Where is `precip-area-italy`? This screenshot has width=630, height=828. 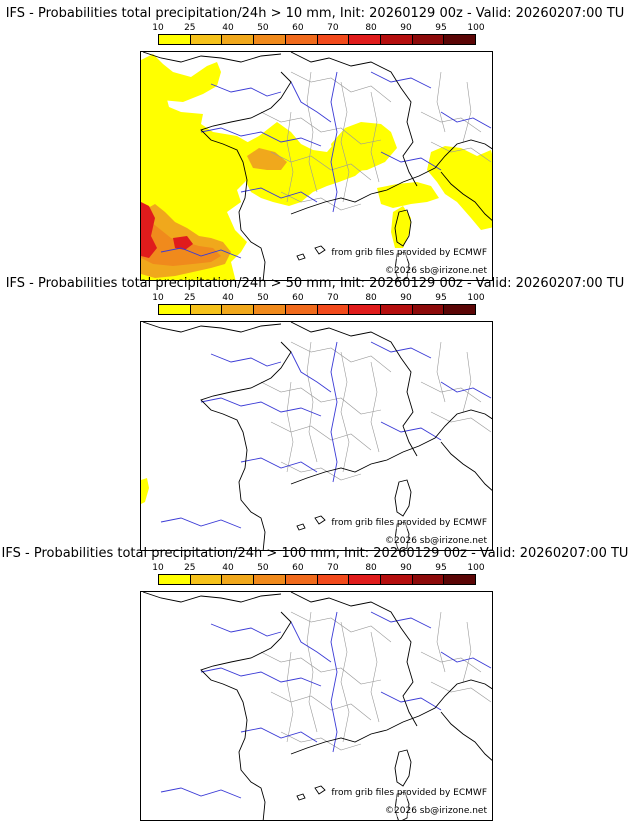 precip-area-italy is located at coordinates (459, 188).